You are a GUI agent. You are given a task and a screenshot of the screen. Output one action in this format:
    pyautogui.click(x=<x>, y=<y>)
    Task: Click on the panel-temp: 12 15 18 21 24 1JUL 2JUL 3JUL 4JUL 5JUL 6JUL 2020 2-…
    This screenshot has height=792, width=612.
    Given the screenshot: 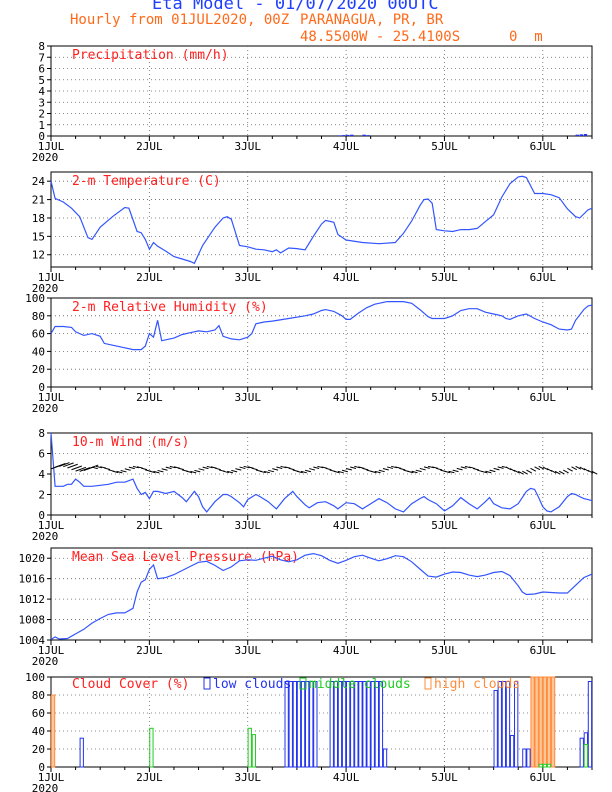 What is the action you would take?
    pyautogui.click(x=312, y=233)
    